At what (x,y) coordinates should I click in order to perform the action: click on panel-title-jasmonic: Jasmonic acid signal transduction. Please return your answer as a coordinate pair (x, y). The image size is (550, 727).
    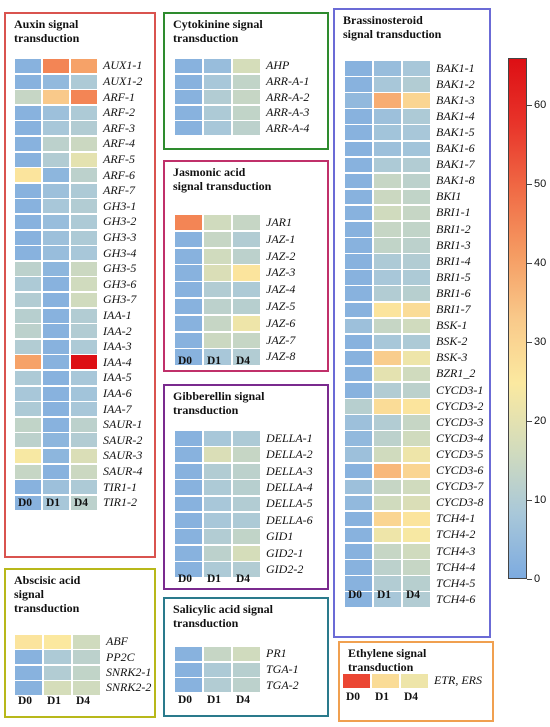
    Looking at the image, I should click on (222, 179).